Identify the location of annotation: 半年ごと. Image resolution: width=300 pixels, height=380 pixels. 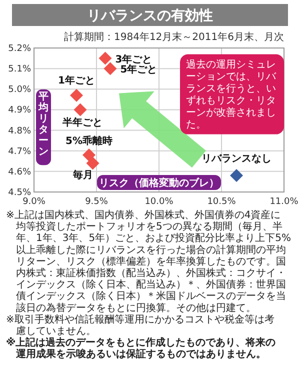
(81, 122).